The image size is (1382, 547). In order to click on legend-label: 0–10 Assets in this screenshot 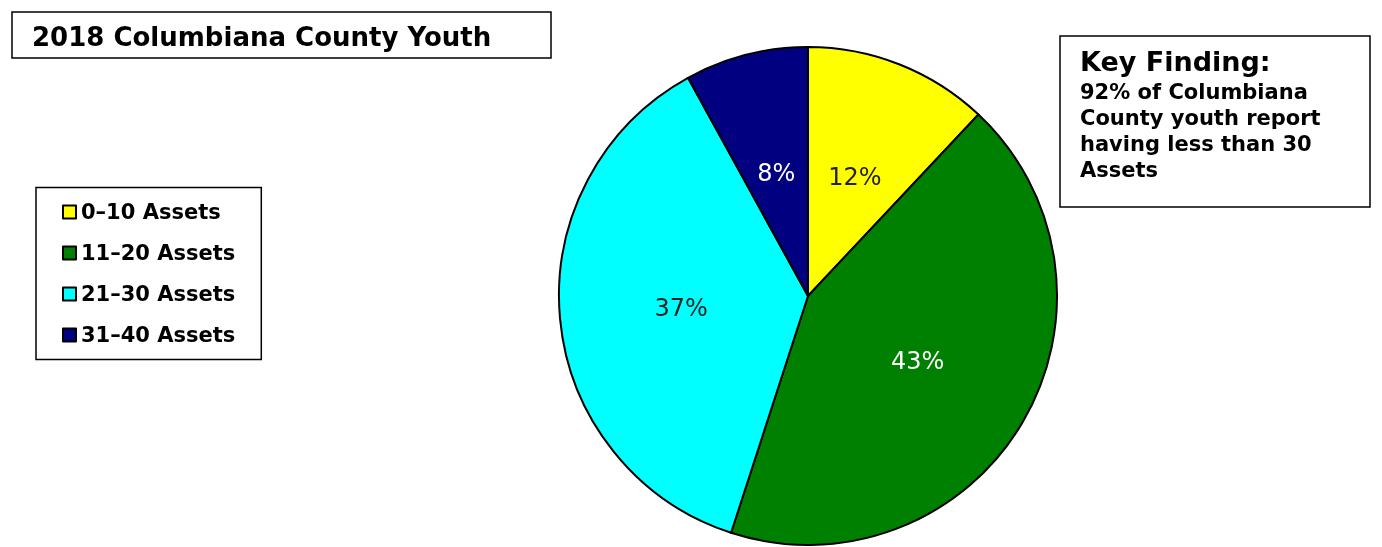, I will do `click(151, 212)`.